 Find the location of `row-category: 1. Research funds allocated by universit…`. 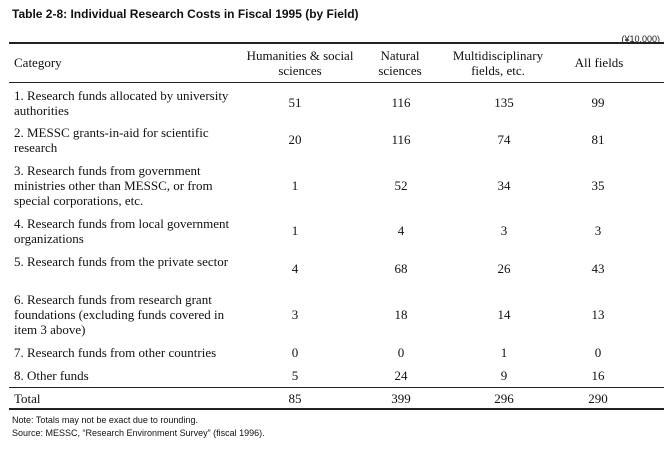

row-category: 1. Research funds allocated by universit… is located at coordinates (121, 103).